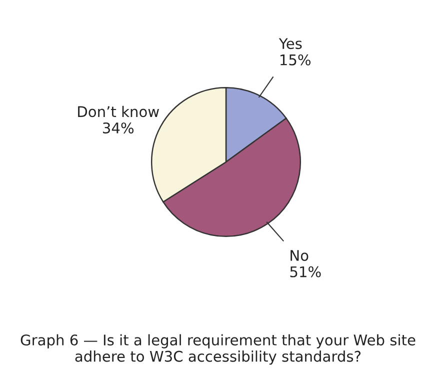 This screenshot has width=436, height=384. What do you see at coordinates (218, 349) in the screenshot?
I see `caption: Graph 6 — Is it a legal requirement that your Web site adhere to W3C accessibility standards?` at bounding box center [218, 349].